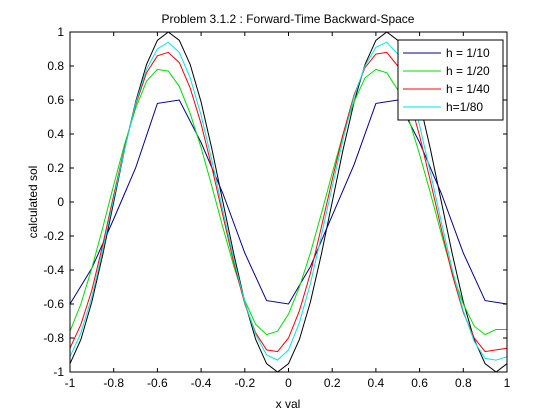 This screenshot has width=560, height=420. I want to click on x-tick-label: 0.2, so click(332, 383).